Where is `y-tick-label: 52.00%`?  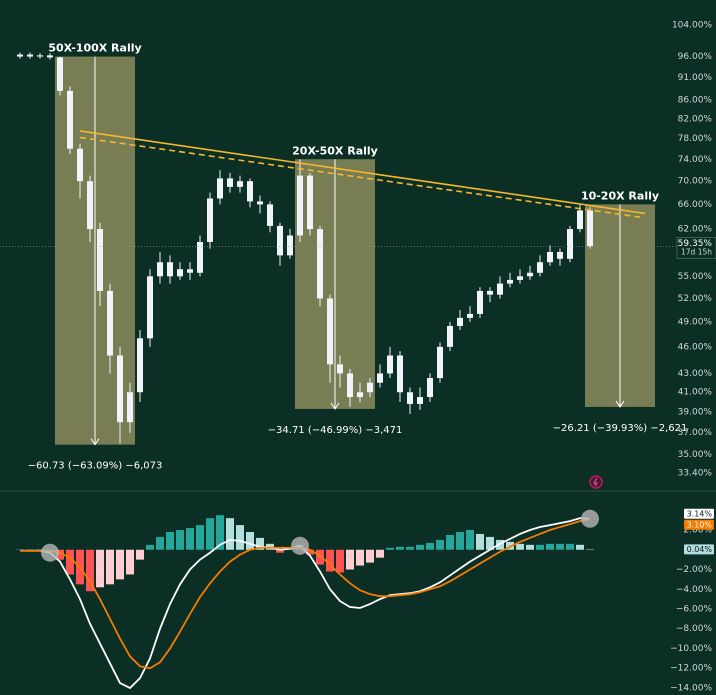
y-tick-label: 52.00% is located at coordinates (695, 299).